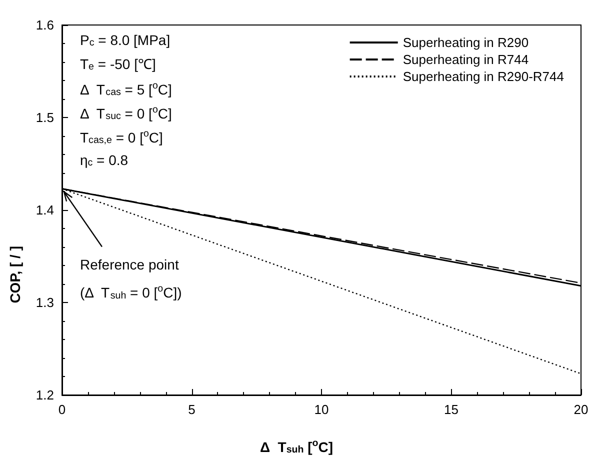 This screenshot has width=593, height=463. What do you see at coordinates (465, 59) in the screenshot?
I see `legend-label: Superheating in R744` at bounding box center [465, 59].